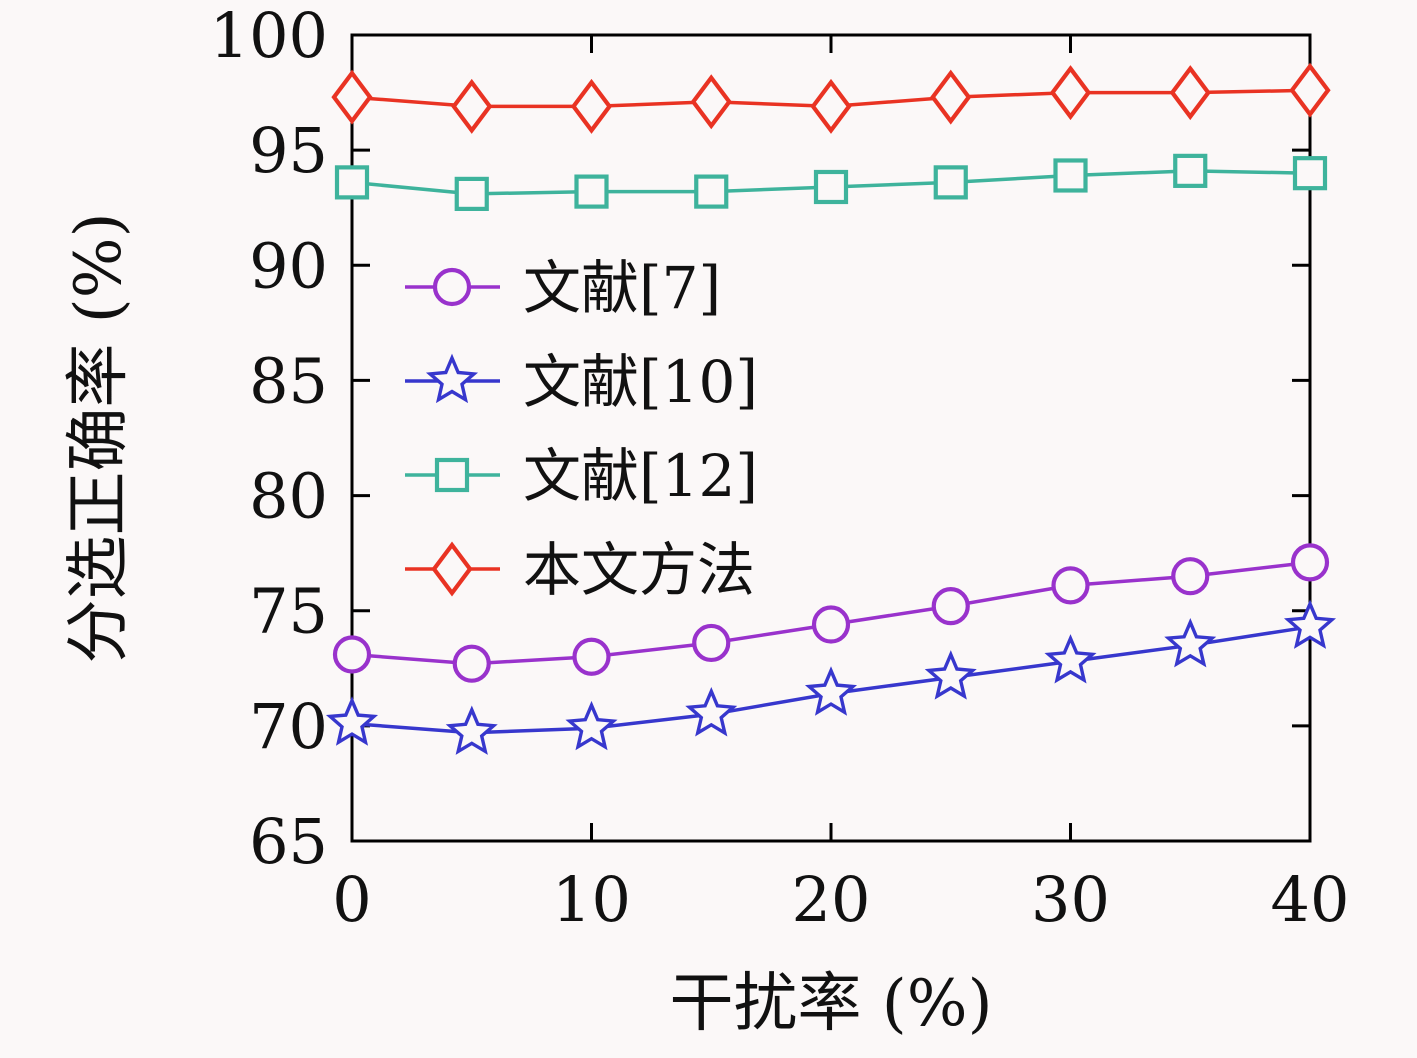 This screenshot has width=1417, height=1058. What do you see at coordinates (640, 476) in the screenshot?
I see `legend-label: 文献[12]` at bounding box center [640, 476].